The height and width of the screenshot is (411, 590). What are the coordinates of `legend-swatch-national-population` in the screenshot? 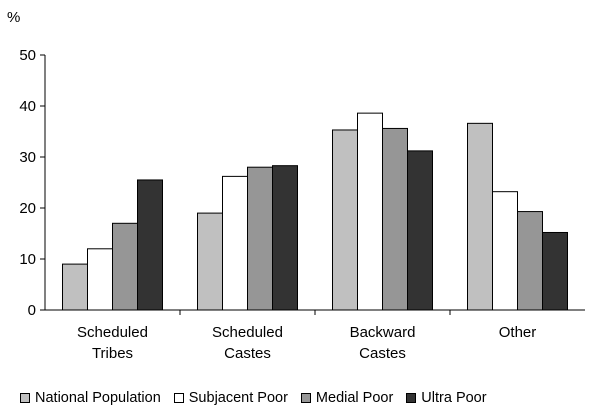 It's located at (25, 398).